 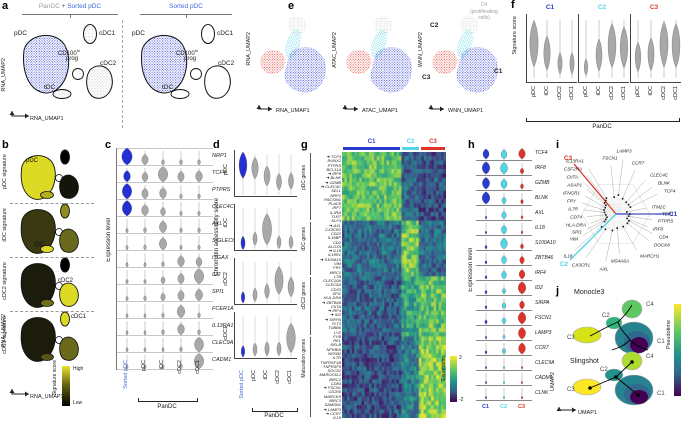 I want to click on i-gene-label: PTPRS, so click(x=666, y=221).